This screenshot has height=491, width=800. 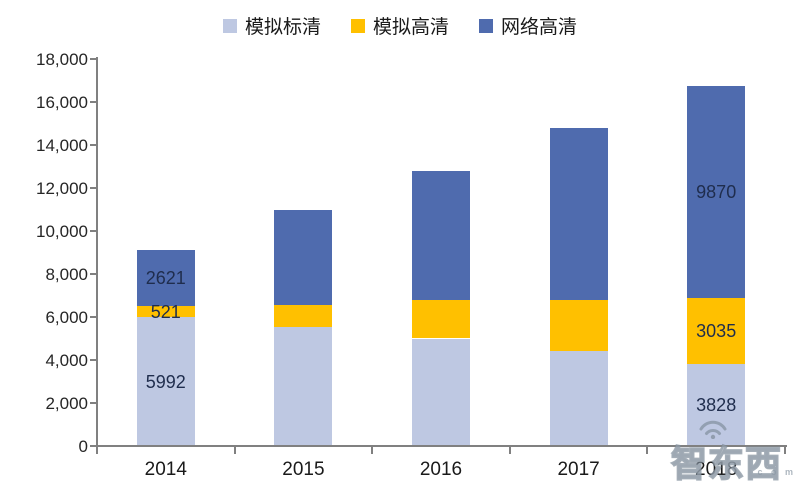 I want to click on bar-value-label: 521, so click(x=165, y=311).